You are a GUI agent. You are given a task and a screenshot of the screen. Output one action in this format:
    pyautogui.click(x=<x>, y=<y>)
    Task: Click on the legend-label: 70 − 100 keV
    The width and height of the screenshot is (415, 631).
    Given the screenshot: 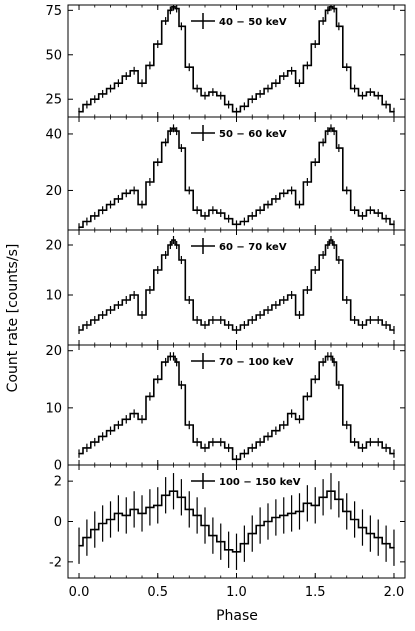 What is the action you would take?
    pyautogui.click(x=256, y=362)
    